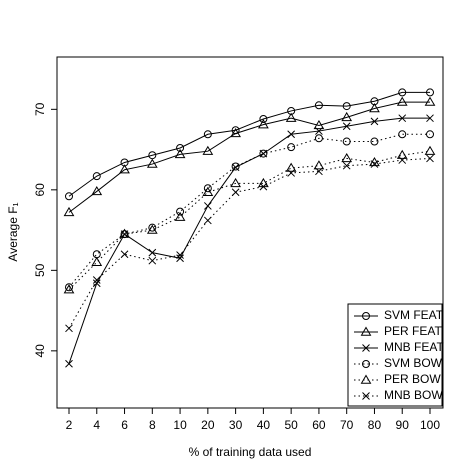 The width and height of the screenshot is (474, 474). Describe the element at coordinates (180, 425) in the screenshot. I see `x-tick-label: 10` at that location.